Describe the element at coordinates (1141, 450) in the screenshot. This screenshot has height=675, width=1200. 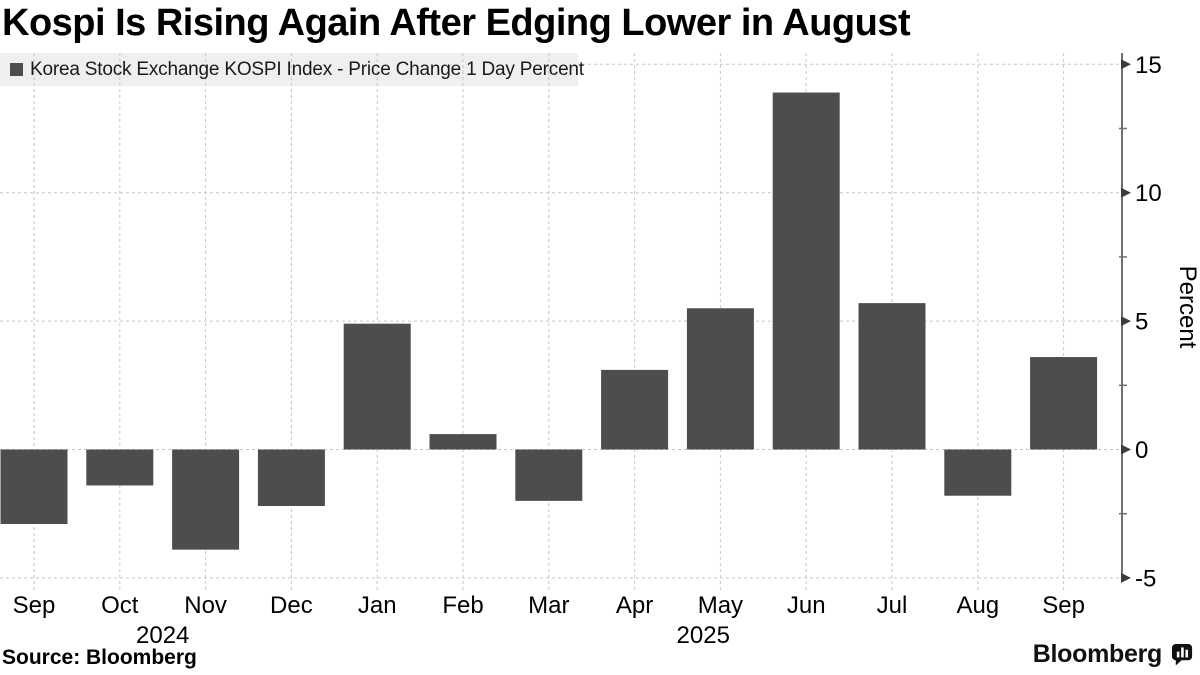
I see `y-tick-label-0: 0` at that location.